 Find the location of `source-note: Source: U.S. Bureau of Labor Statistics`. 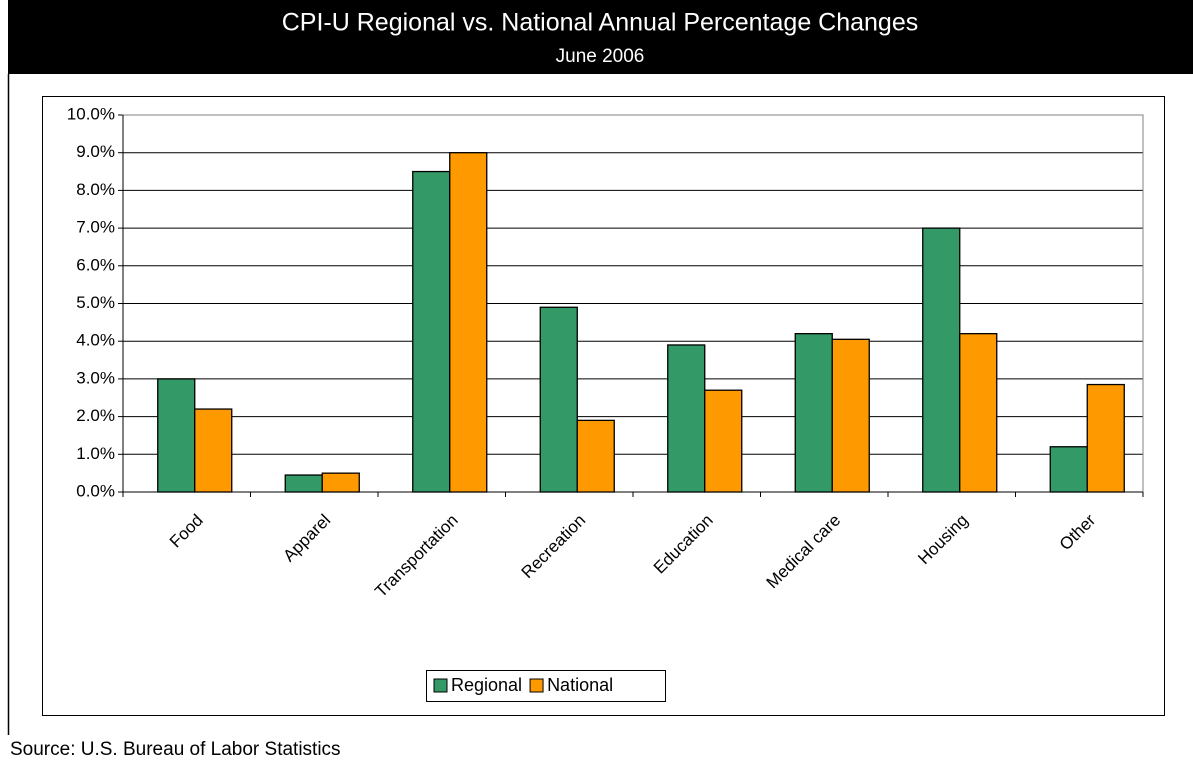

source-note: Source: U.S. Bureau of Labor Statistics is located at coordinates (175, 749).